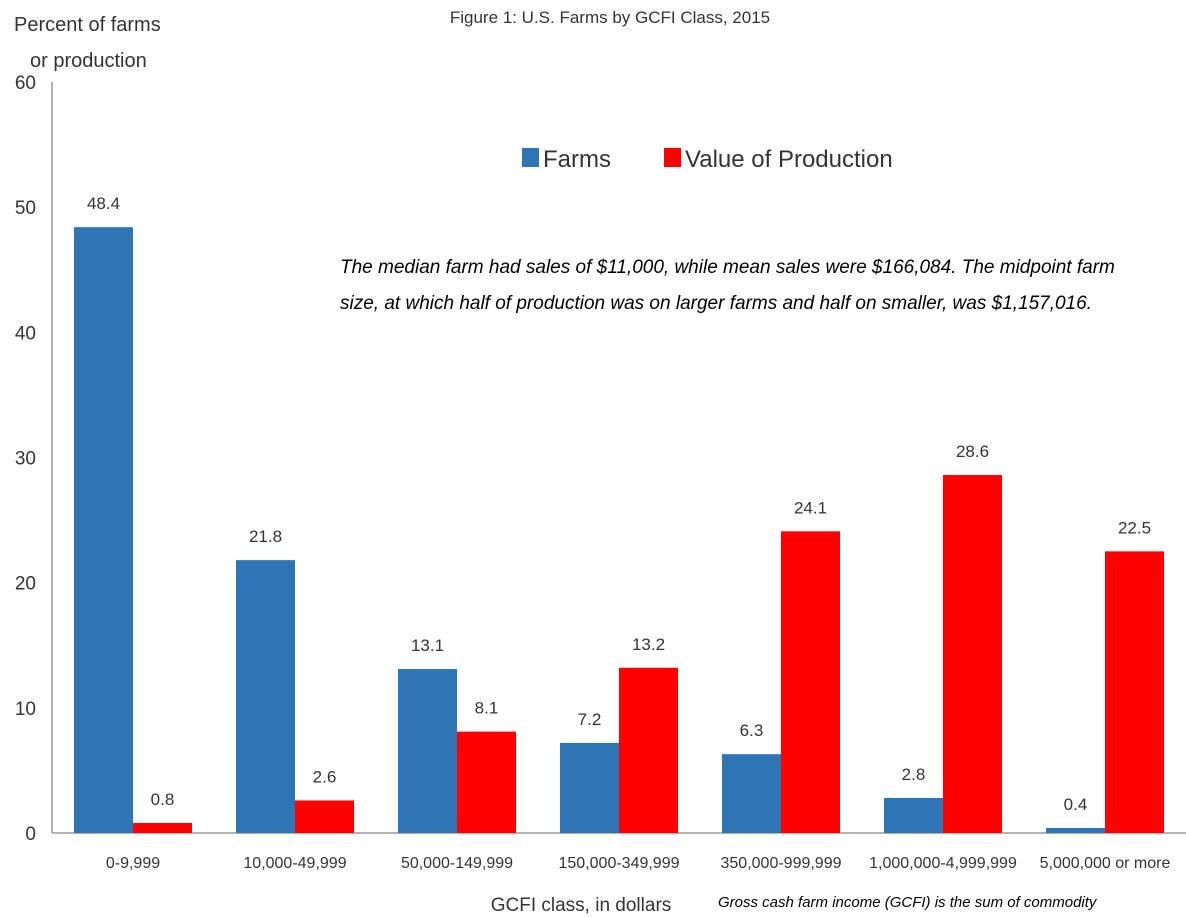 This screenshot has width=1186, height=917. What do you see at coordinates (25, 208) in the screenshot?
I see `y-tick-label-50: 50` at bounding box center [25, 208].